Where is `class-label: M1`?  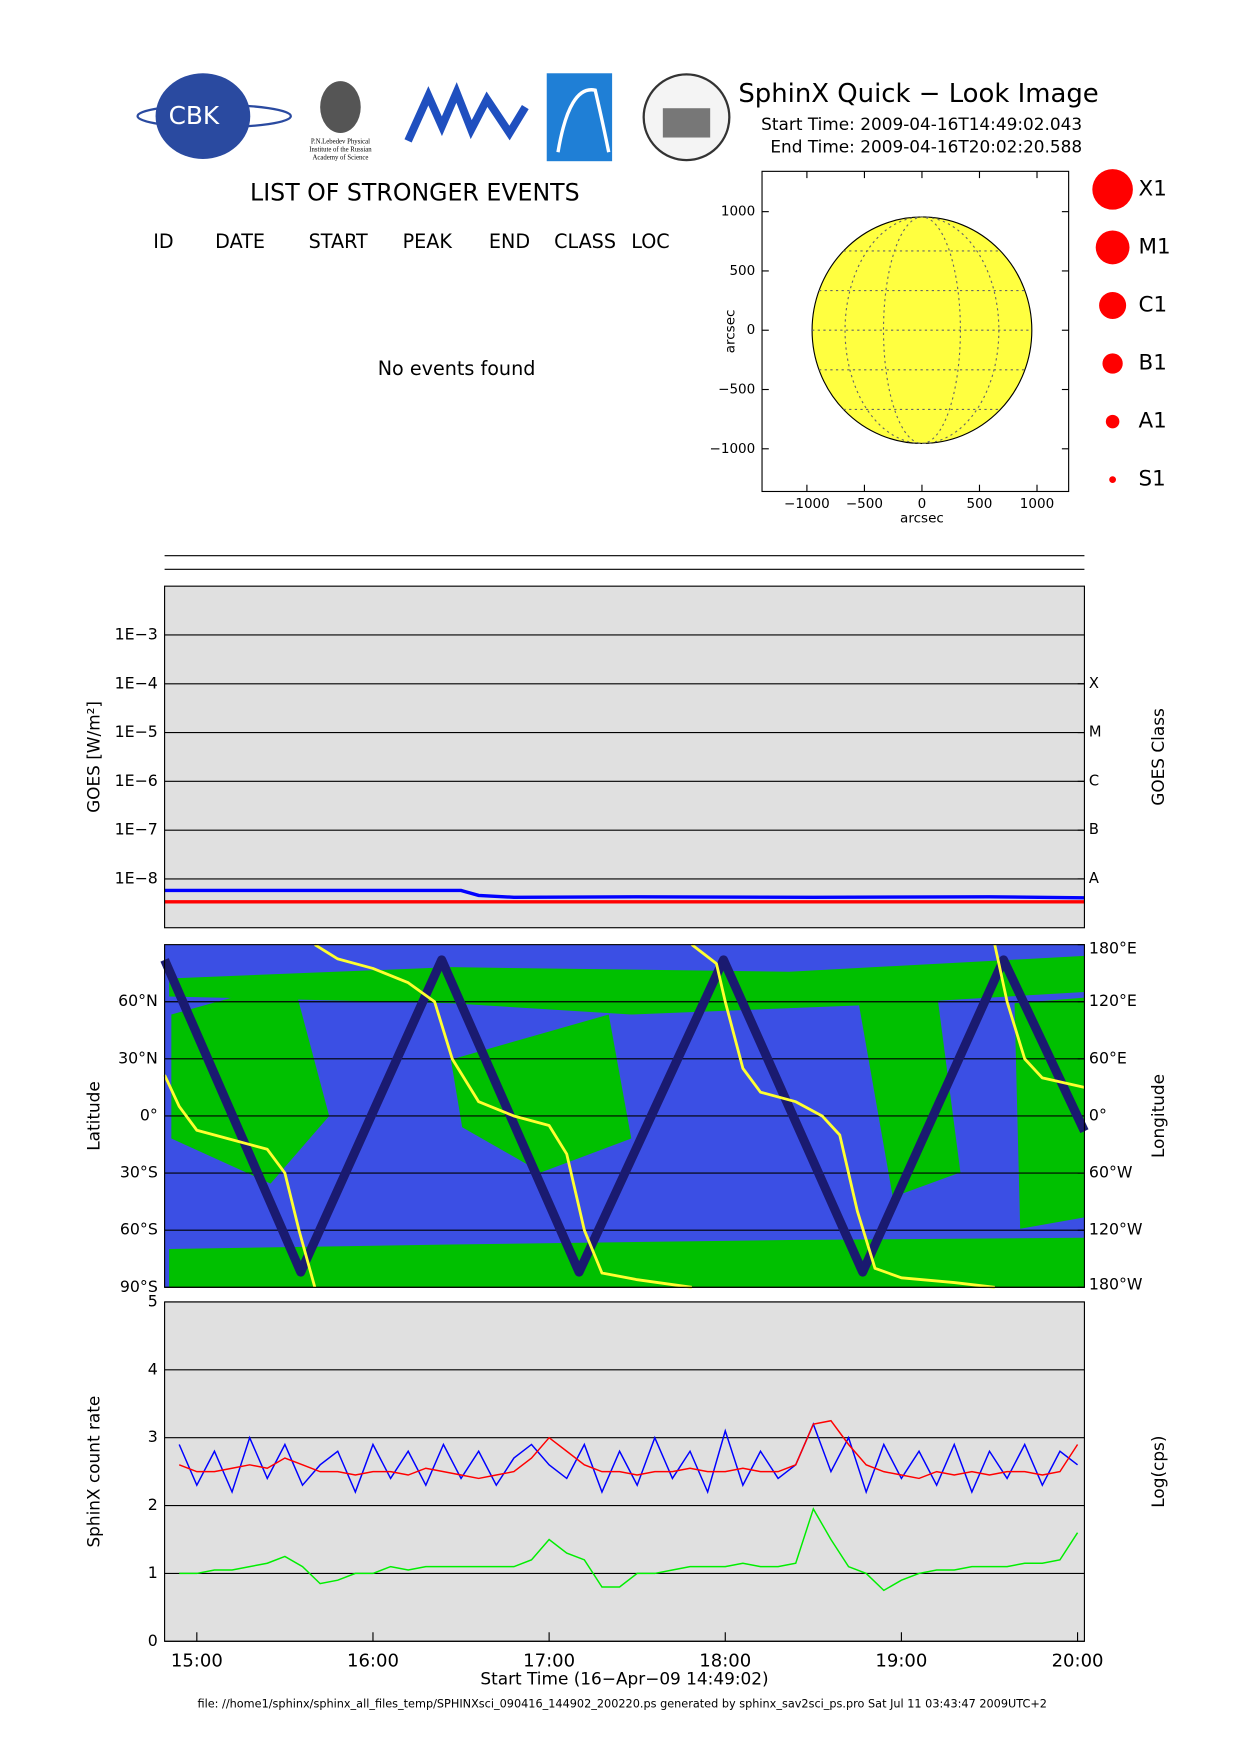
class-label: M1 is located at coordinates (1155, 246).